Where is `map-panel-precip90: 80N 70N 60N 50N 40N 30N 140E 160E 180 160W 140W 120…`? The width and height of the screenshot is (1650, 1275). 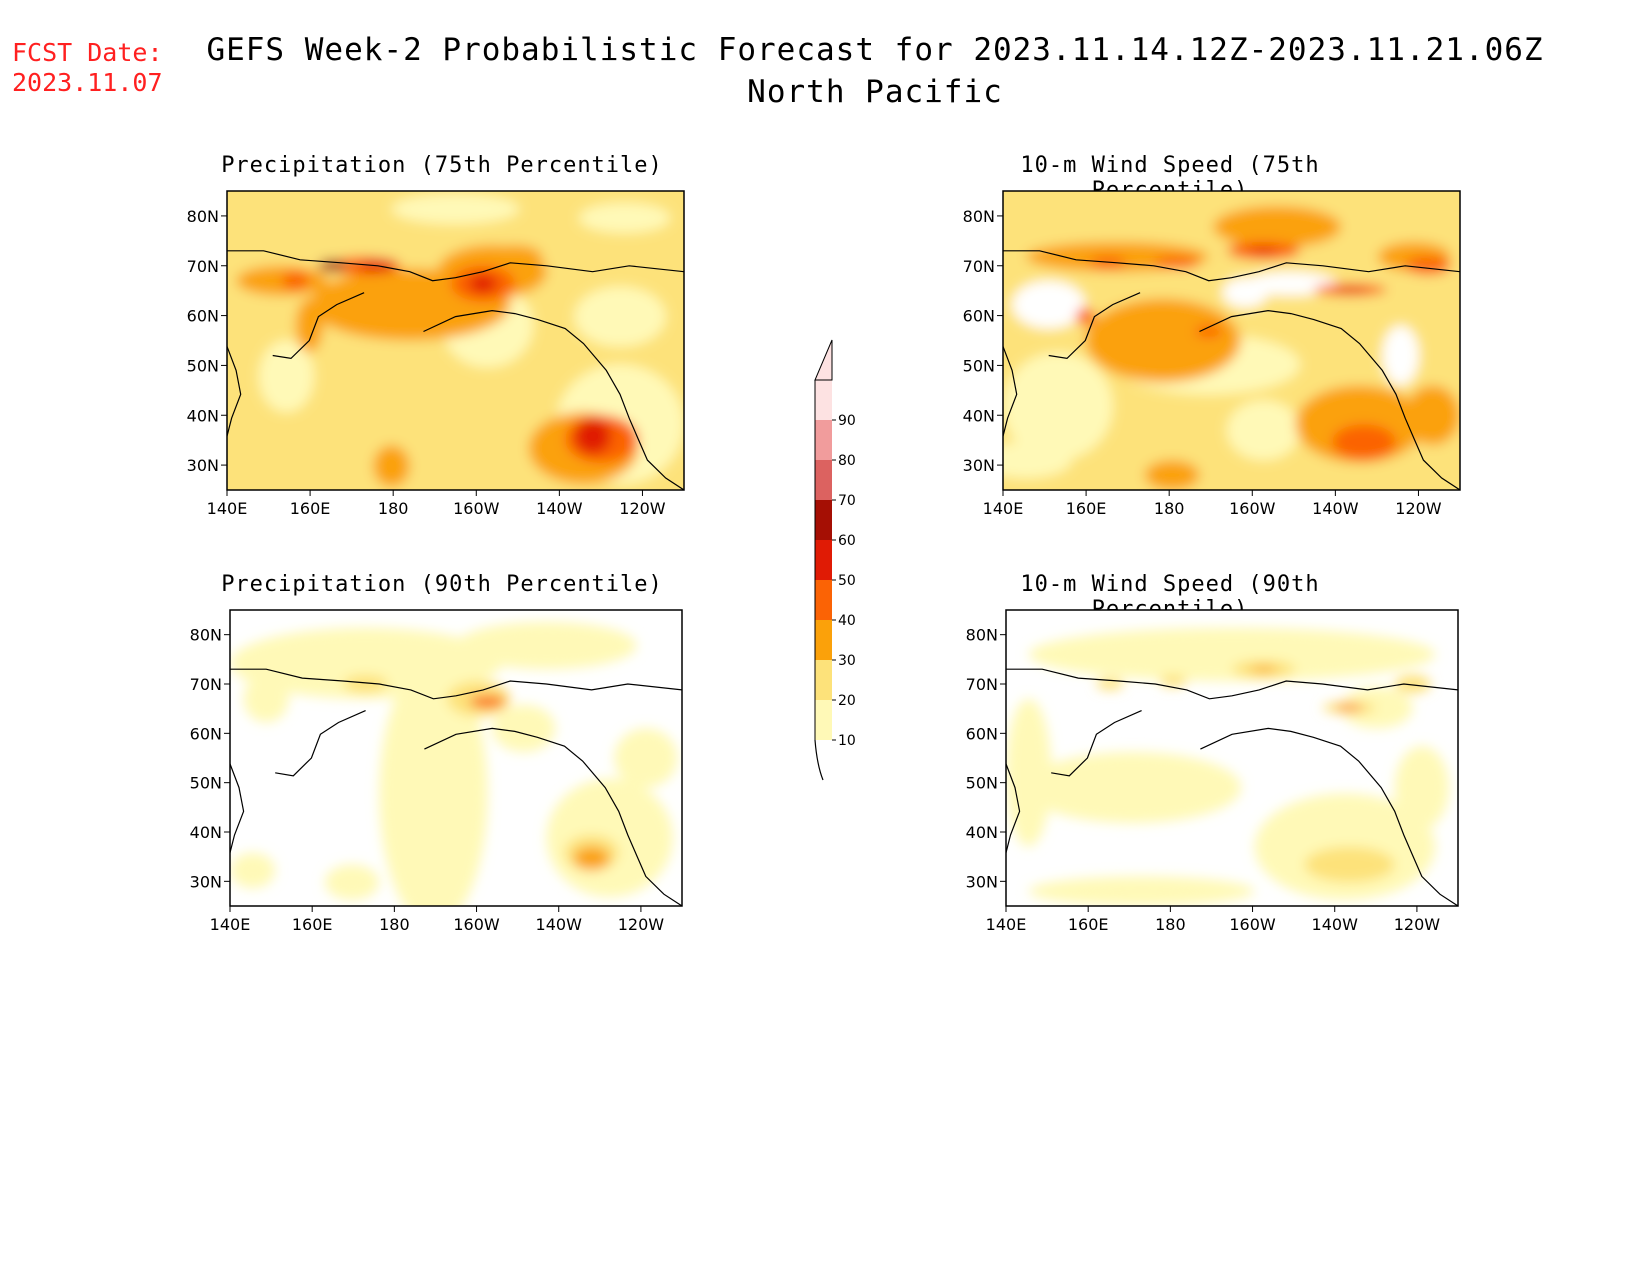
map-panel-precip90: 80N 70N 60N 50N 40N 30N 140E 160E 180 160W 140W 120… is located at coordinates (436, 771).